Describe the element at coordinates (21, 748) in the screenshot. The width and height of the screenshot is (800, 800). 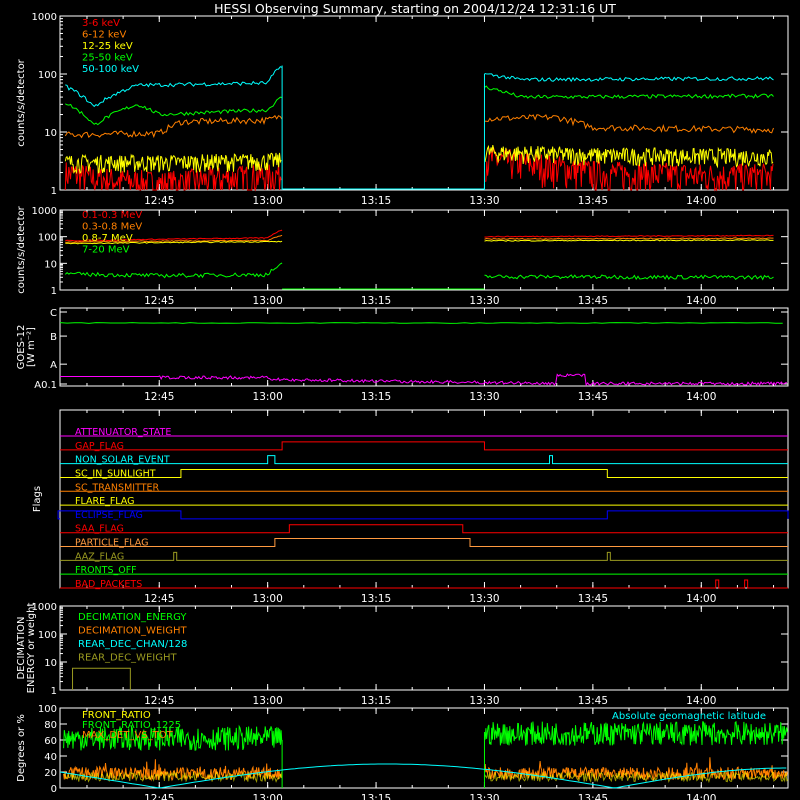
I see `panel-ratios-ylabel: Degrees or %` at that location.